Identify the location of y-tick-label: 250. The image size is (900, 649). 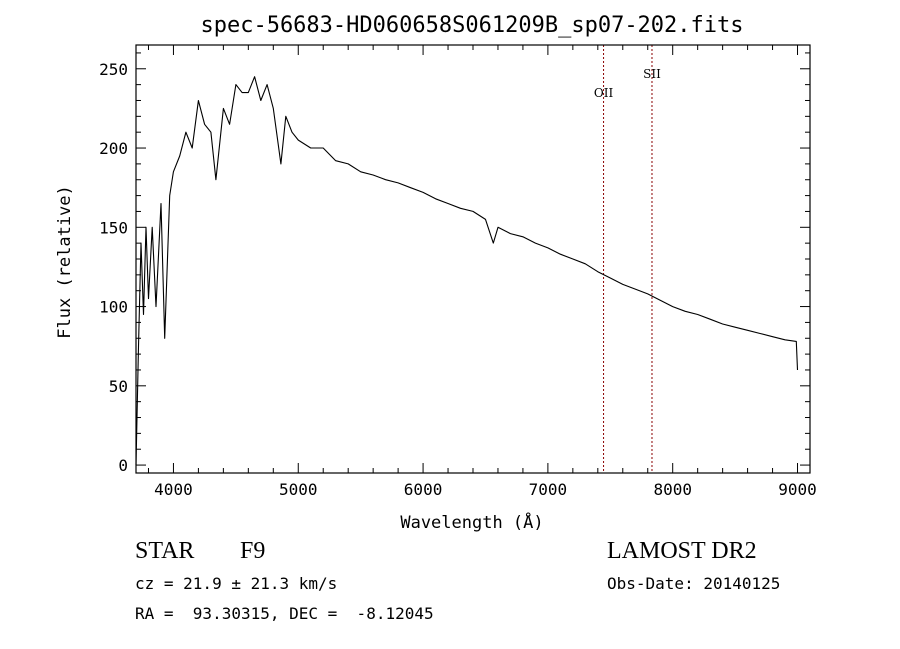
(113, 69).